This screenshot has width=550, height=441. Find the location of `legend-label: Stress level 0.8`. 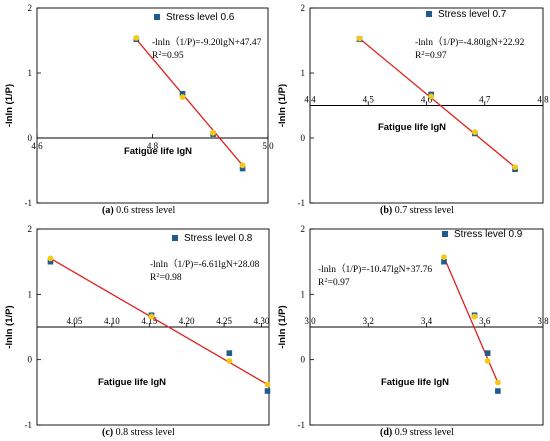

legend-label: Stress level 0.8 is located at coordinates (218, 238).